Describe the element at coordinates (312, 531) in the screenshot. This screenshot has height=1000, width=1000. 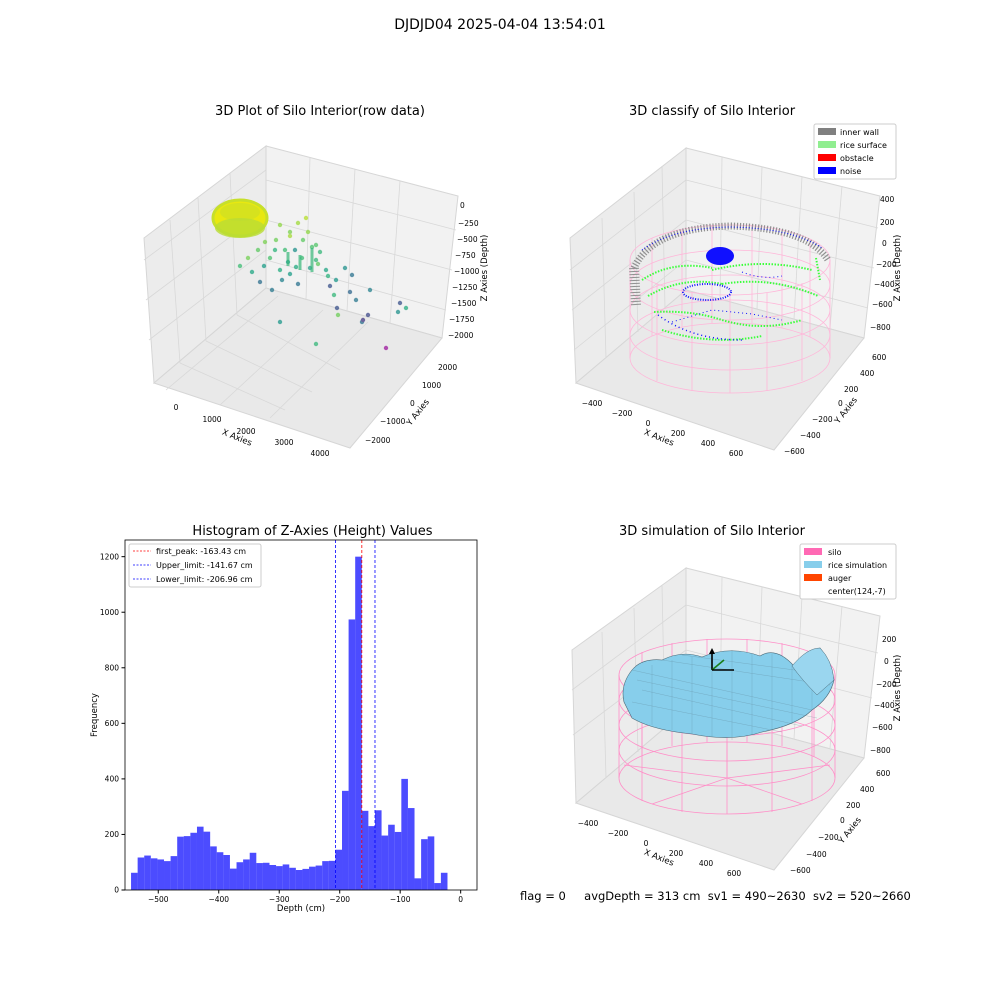
I see `chart-title: Histogram of Z-Axies (Height) Values` at that location.